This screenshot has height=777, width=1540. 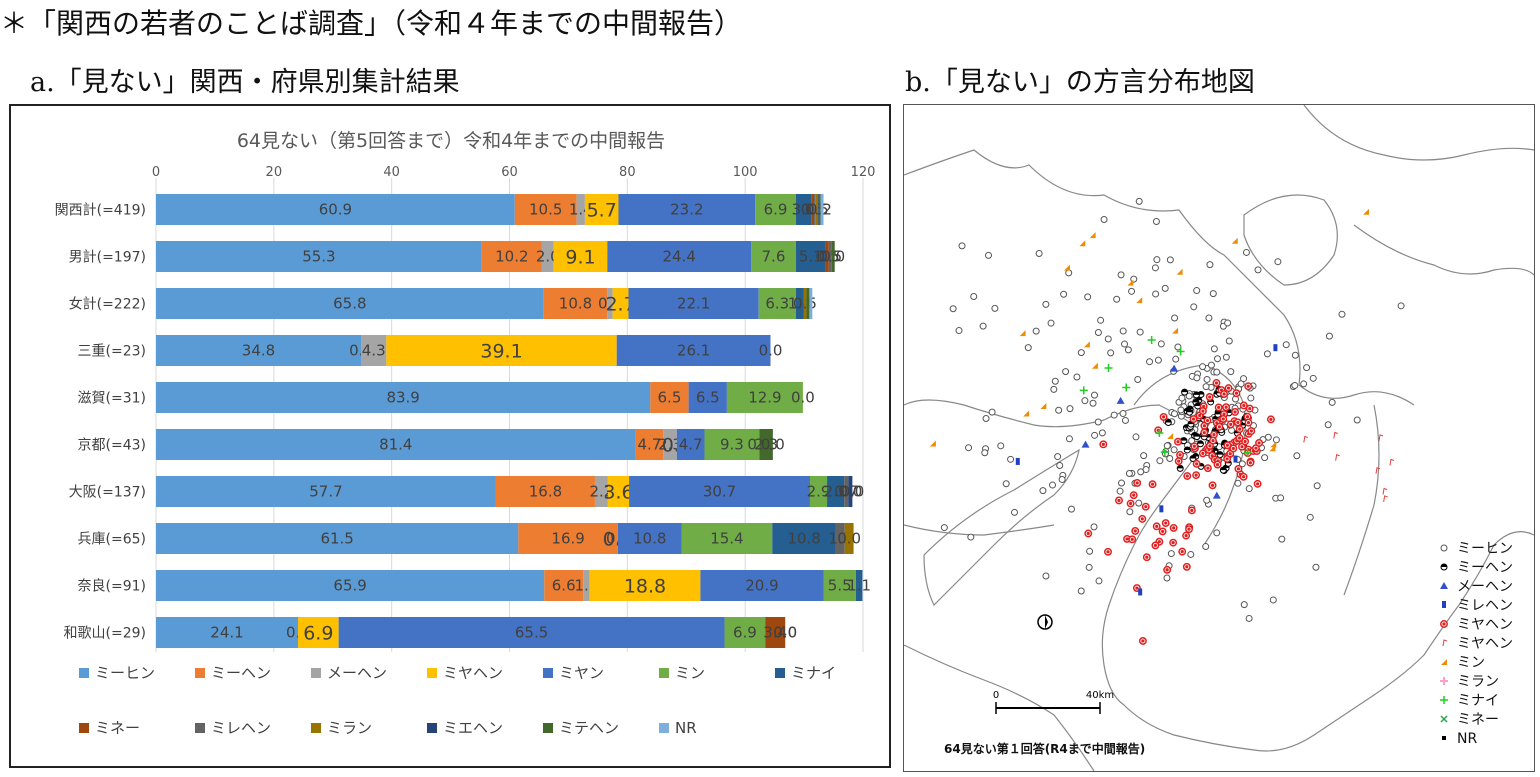 What do you see at coordinates (1174, 368) in the screenshot?
I see `marker-meehen` at bounding box center [1174, 368].